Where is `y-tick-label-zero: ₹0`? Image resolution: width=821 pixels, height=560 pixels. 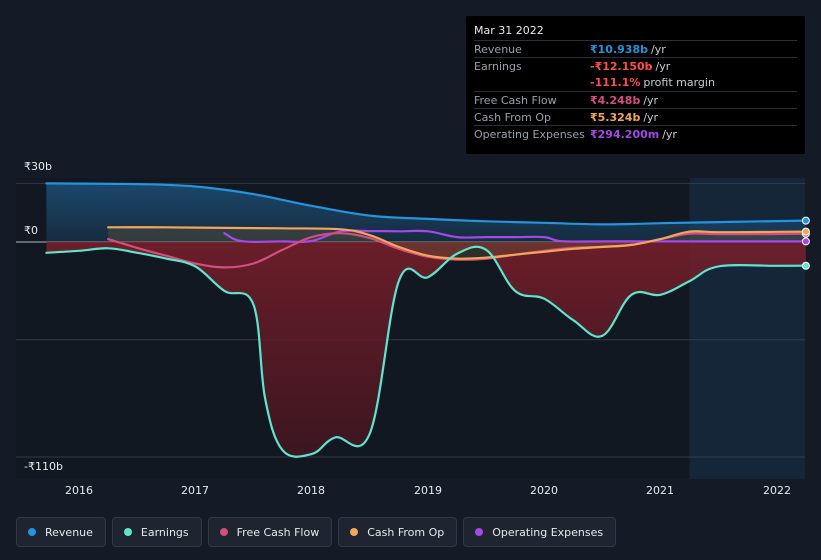 y-tick-label-zero: ₹0 is located at coordinates (31, 230).